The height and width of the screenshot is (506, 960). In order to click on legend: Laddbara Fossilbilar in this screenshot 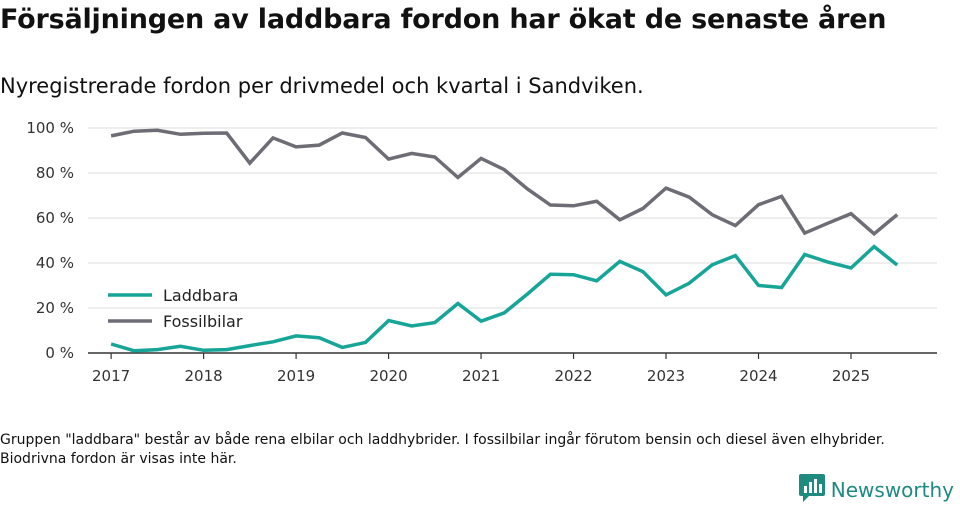, I will do `click(179, 308)`.